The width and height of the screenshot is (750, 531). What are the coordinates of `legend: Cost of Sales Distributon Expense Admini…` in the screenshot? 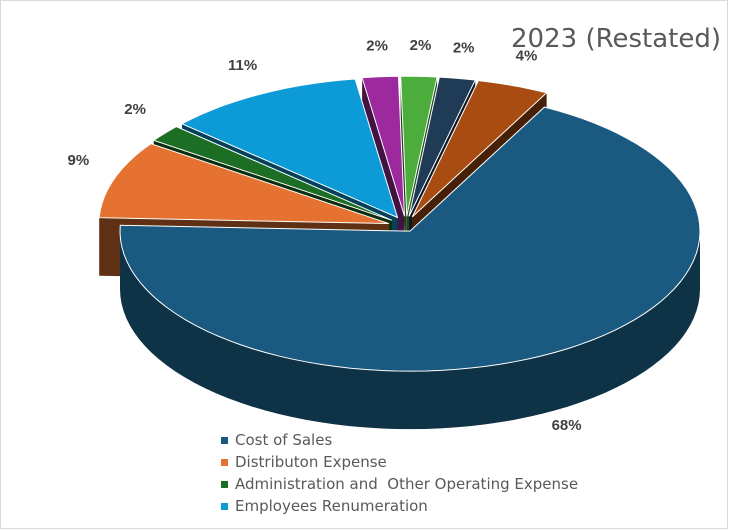 It's located at (399, 473).